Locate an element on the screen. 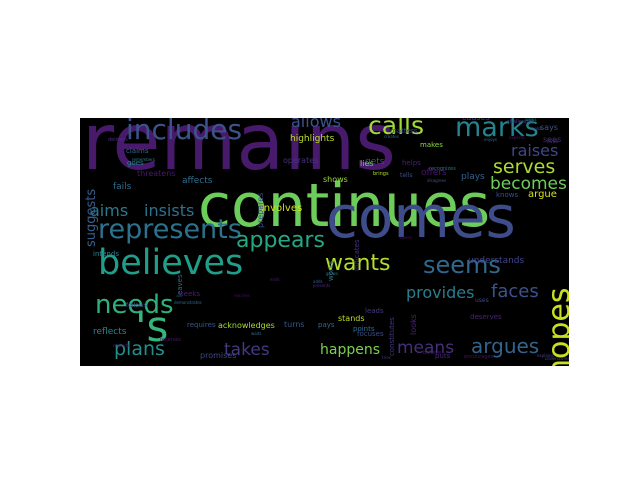 This screenshot has height=480, width=640. cloud-word: believes is located at coordinates (171, 263).